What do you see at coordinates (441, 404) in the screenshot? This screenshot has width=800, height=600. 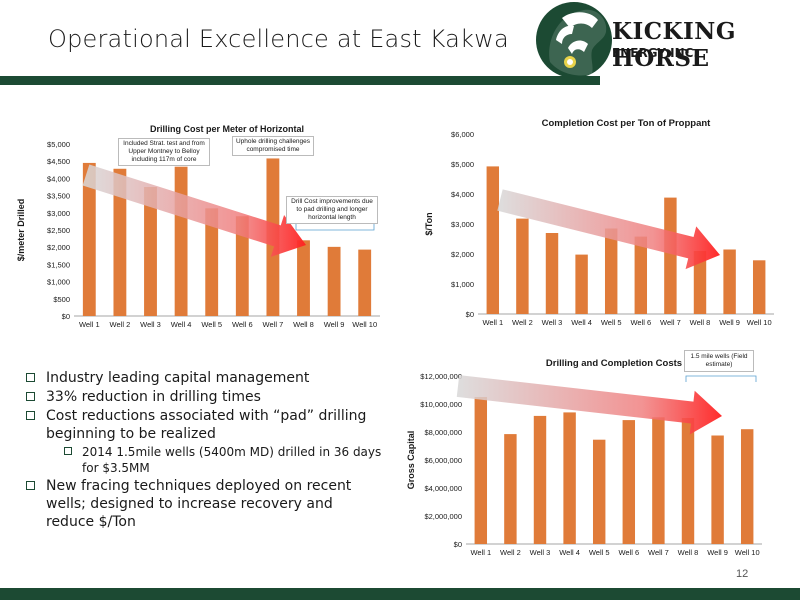 I see `y-tick-label: $10,000,000` at bounding box center [441, 404].